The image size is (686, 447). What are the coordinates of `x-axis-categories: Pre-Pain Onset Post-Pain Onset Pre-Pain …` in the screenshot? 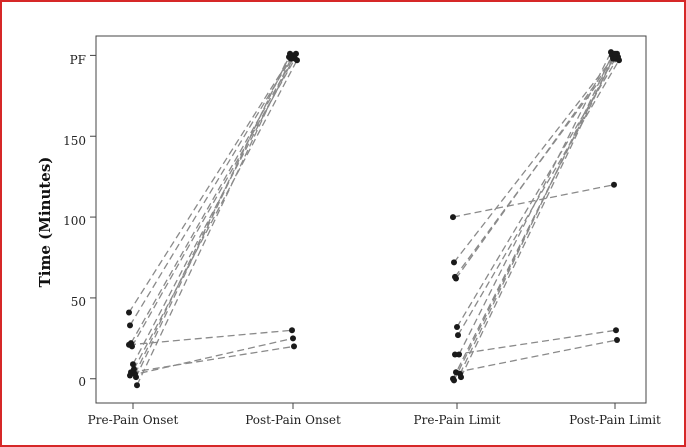 It's located at (374, 415).